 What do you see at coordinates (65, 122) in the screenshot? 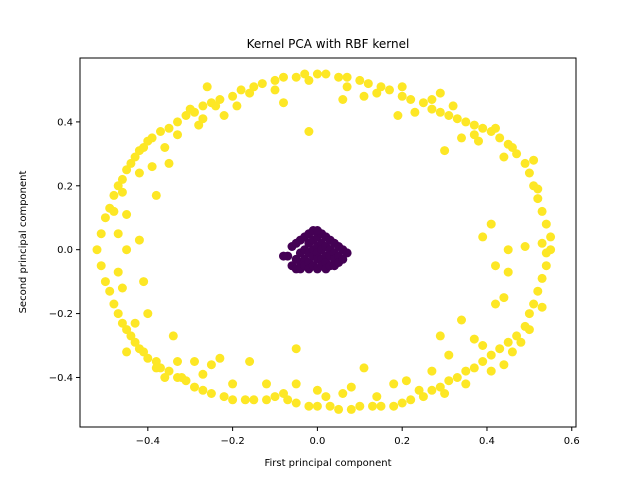
I see `y-tick-label: 0.4` at bounding box center [65, 122].